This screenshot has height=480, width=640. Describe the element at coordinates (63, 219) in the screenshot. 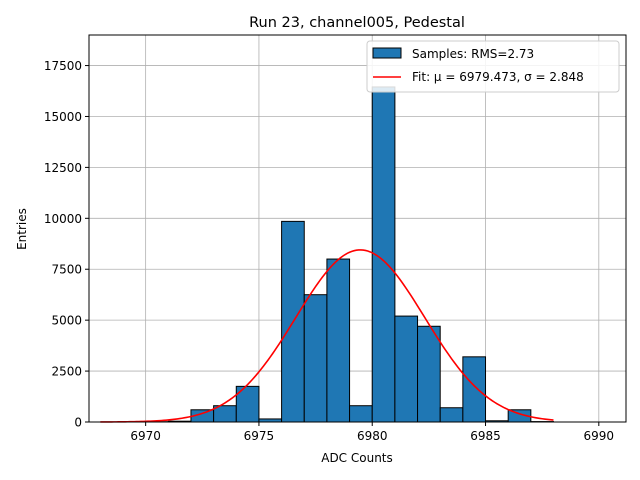

I see `y-tick-label: 10000` at that location.